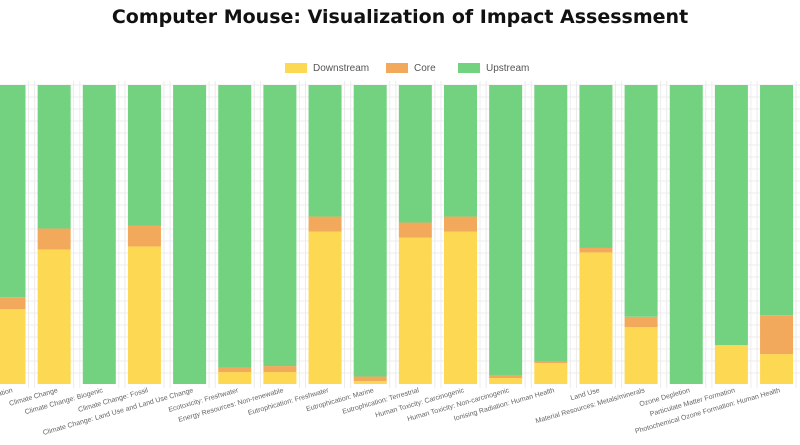 The width and height of the screenshot is (800, 445). Describe the element at coordinates (411, 68) in the screenshot. I see `legend-item-core: Core` at that location.